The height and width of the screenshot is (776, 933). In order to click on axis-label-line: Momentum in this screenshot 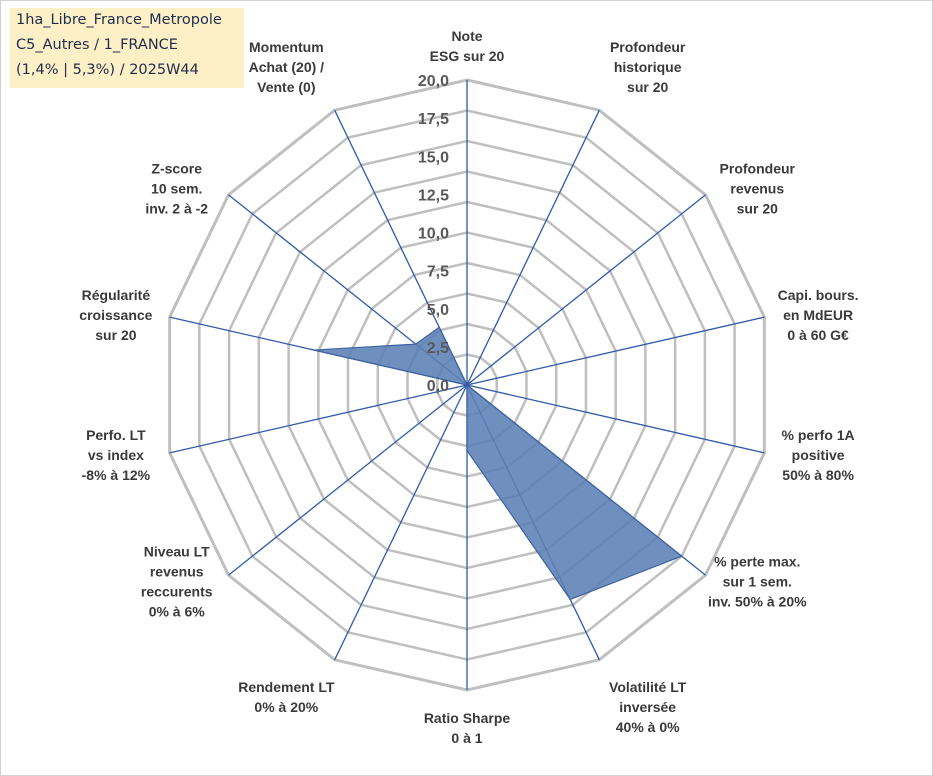, I will do `click(286, 47)`.